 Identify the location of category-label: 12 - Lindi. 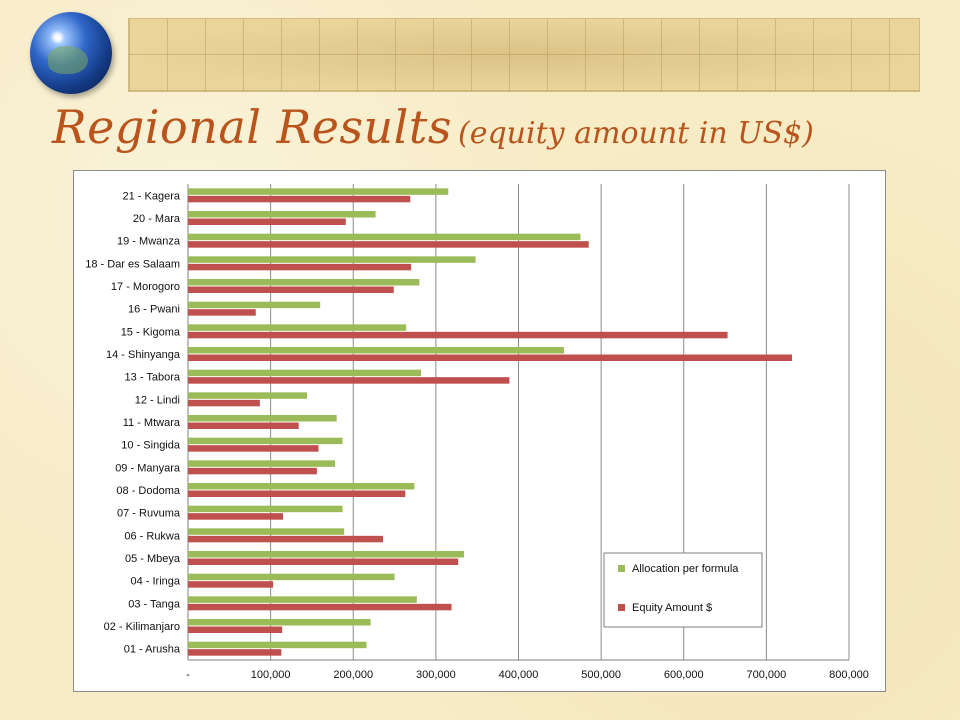
(157, 400).